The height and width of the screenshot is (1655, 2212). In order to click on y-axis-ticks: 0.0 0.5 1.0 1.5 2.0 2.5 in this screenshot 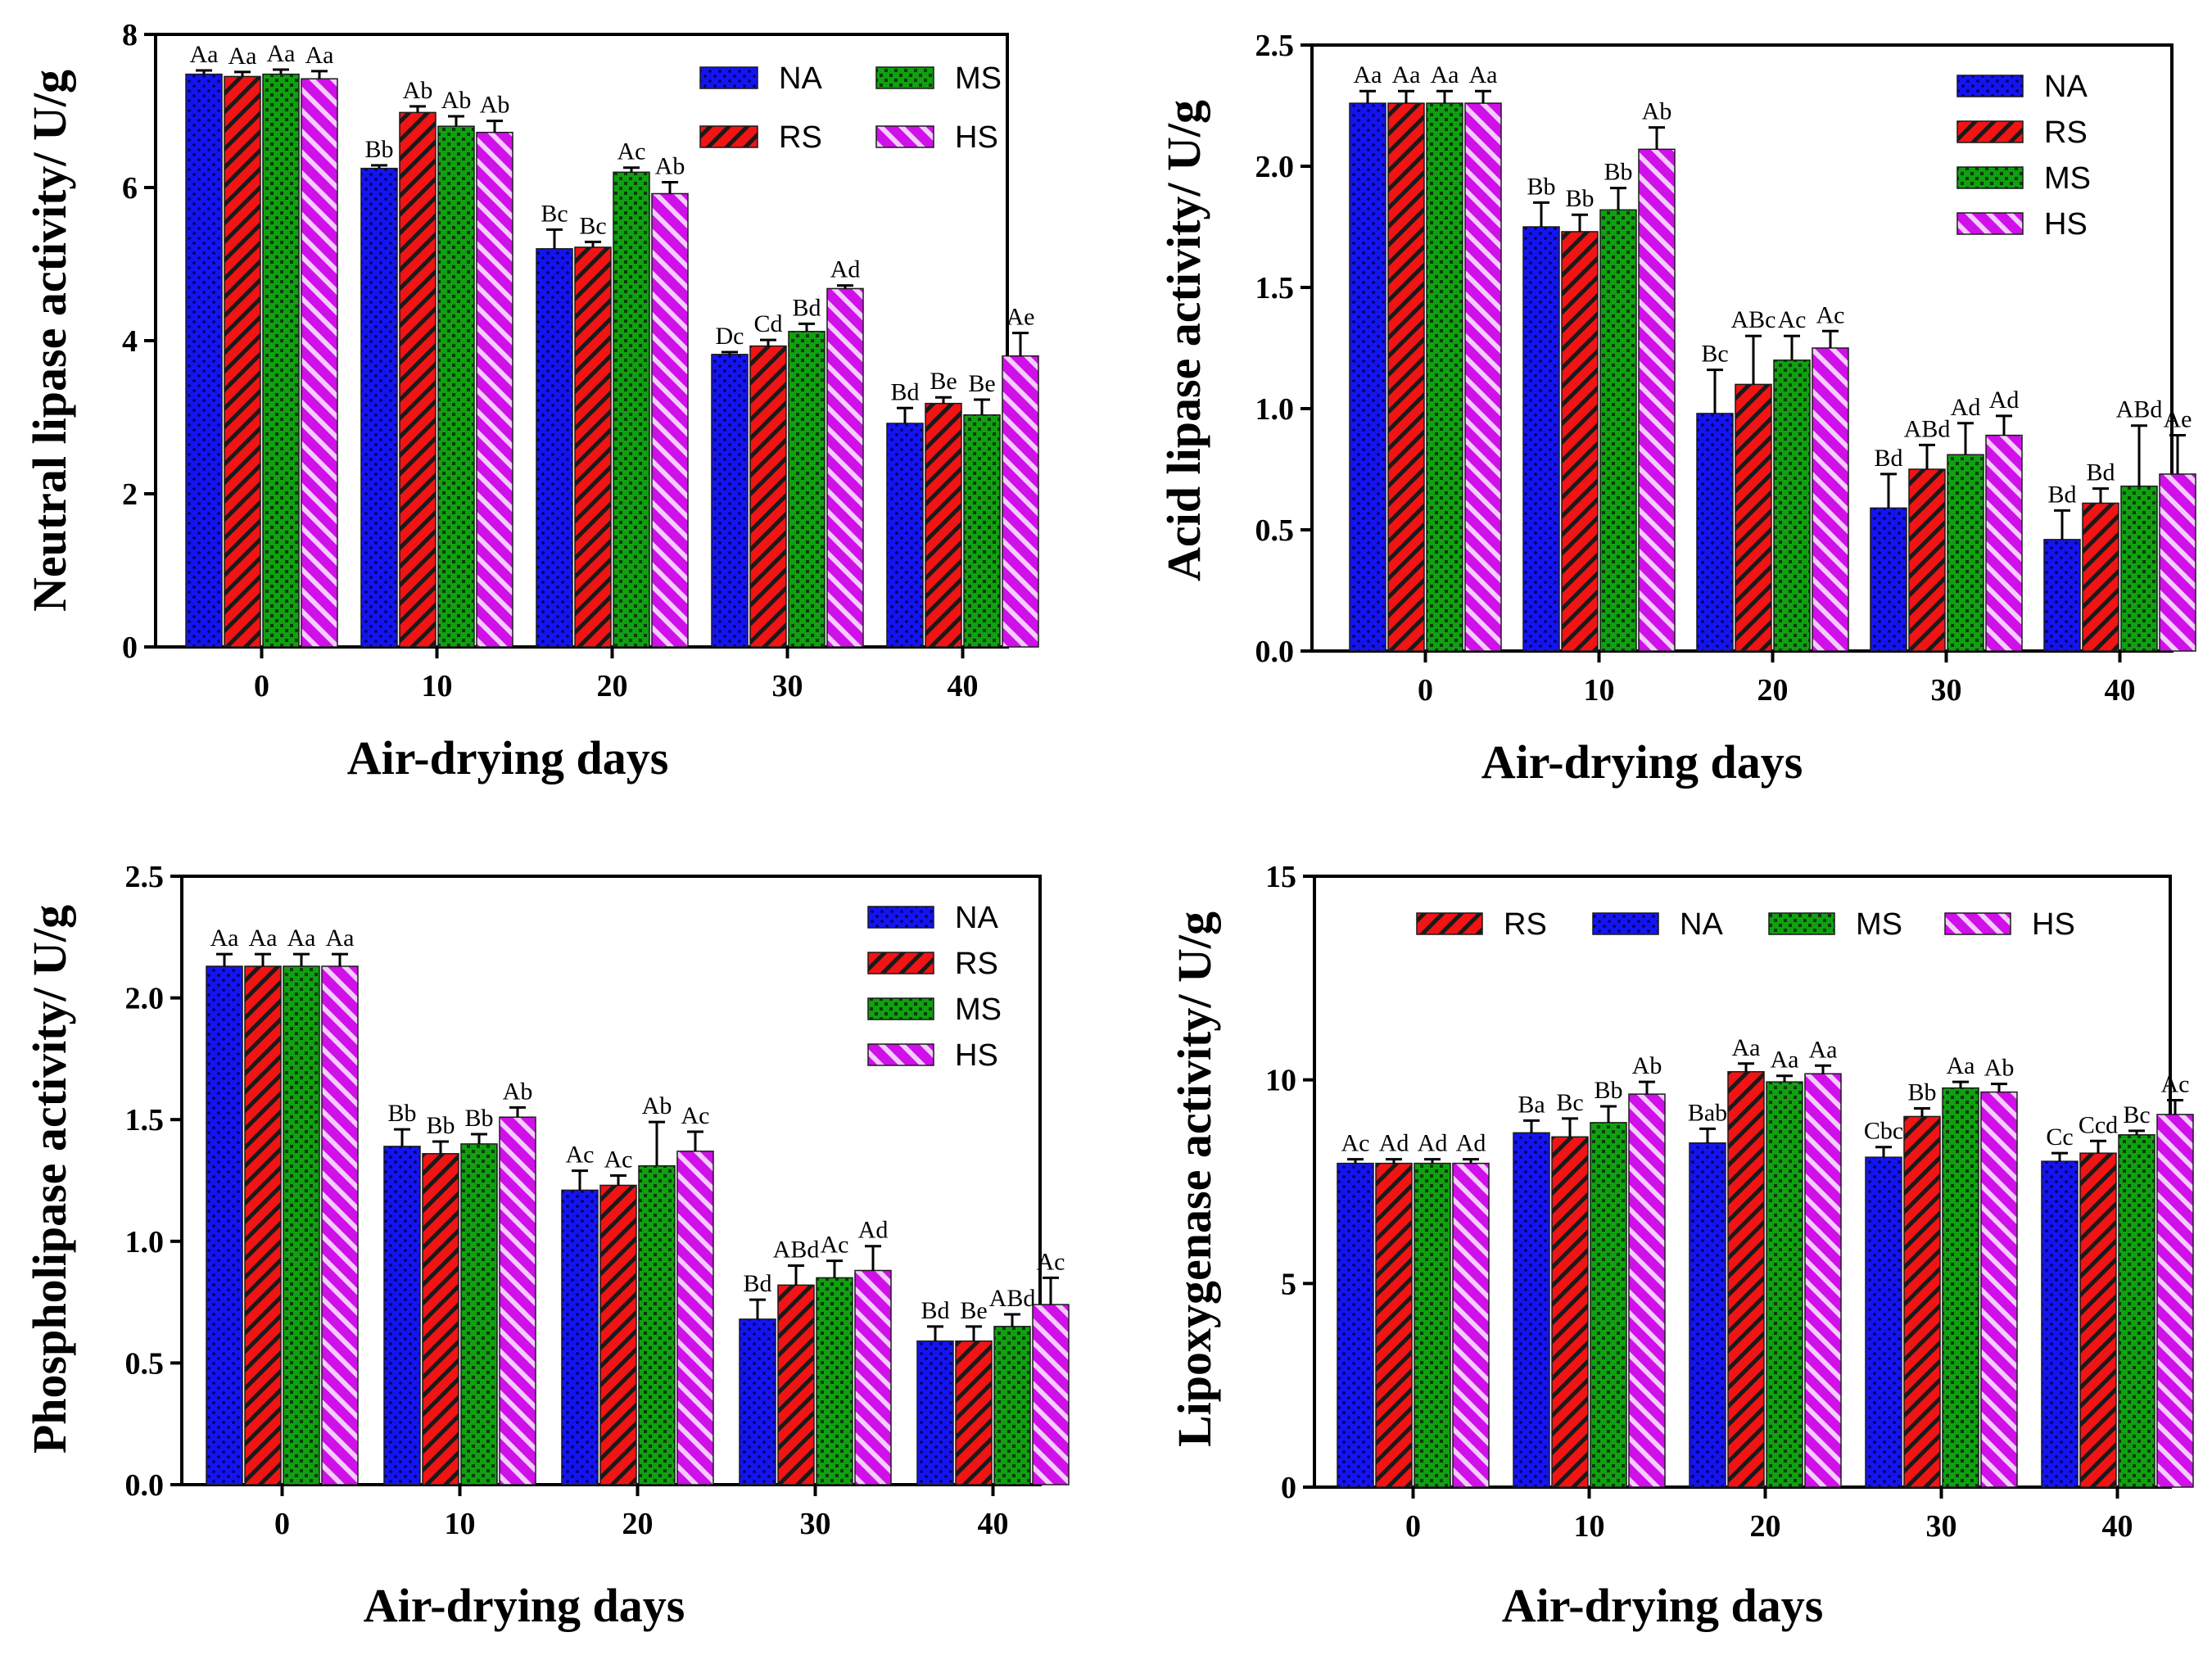, I will do `click(1283, 349)`.